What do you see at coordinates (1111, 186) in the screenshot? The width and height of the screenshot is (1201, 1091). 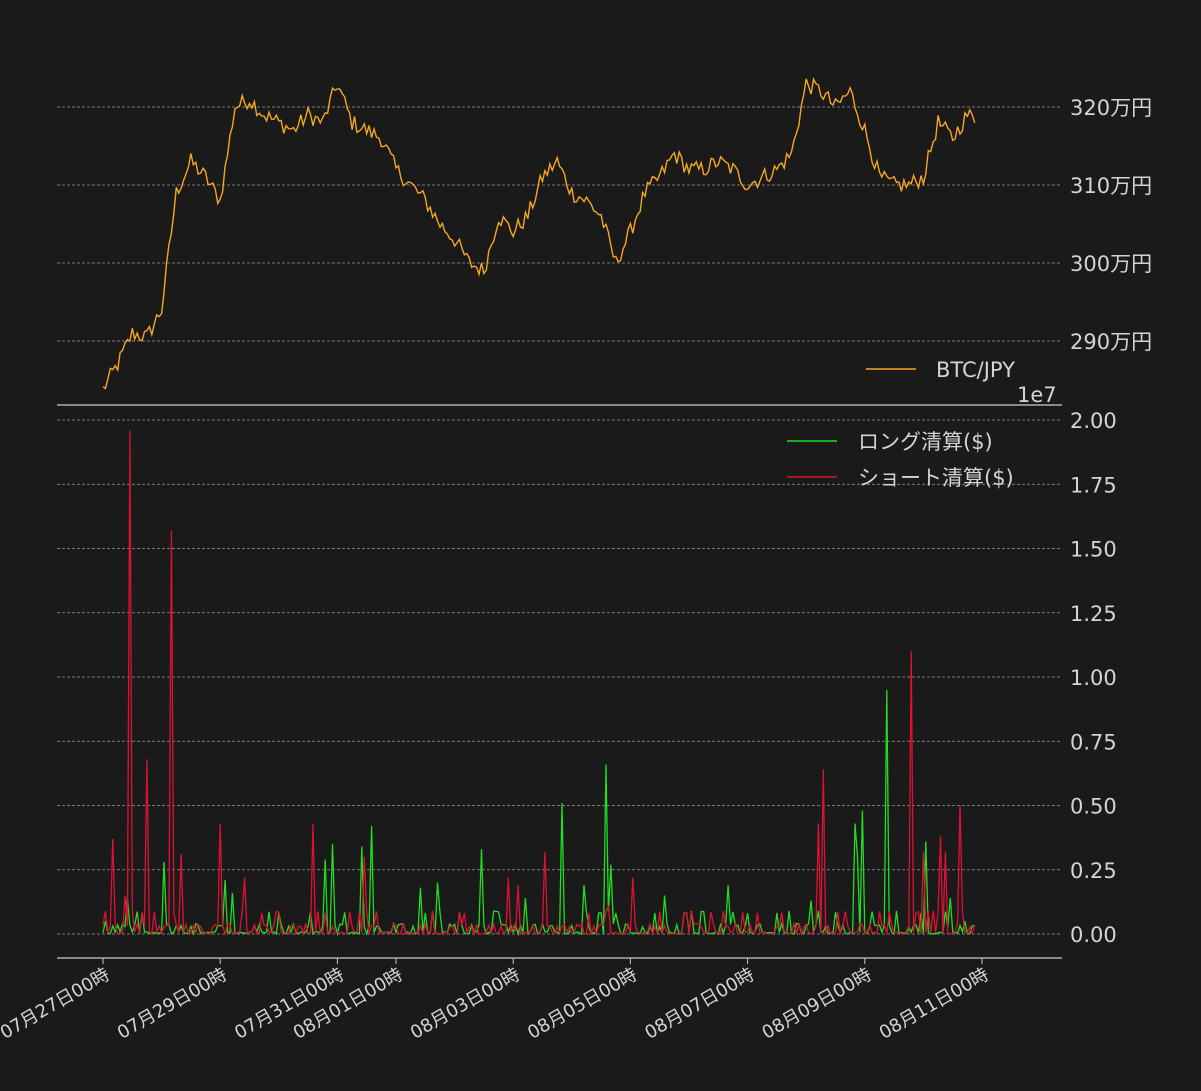 I see `price-y-tick-label: 310万円` at bounding box center [1111, 186].